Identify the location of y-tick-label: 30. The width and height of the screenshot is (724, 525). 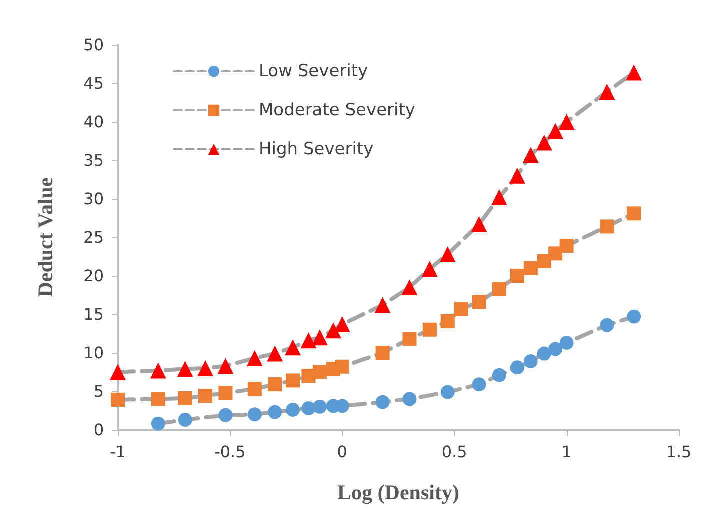
(94, 199).